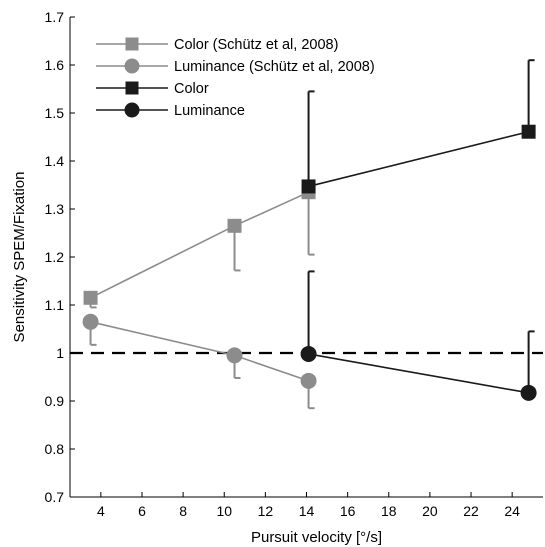 This screenshot has width=545, height=547. I want to click on y-tick-label: 0.9, so click(55, 401).